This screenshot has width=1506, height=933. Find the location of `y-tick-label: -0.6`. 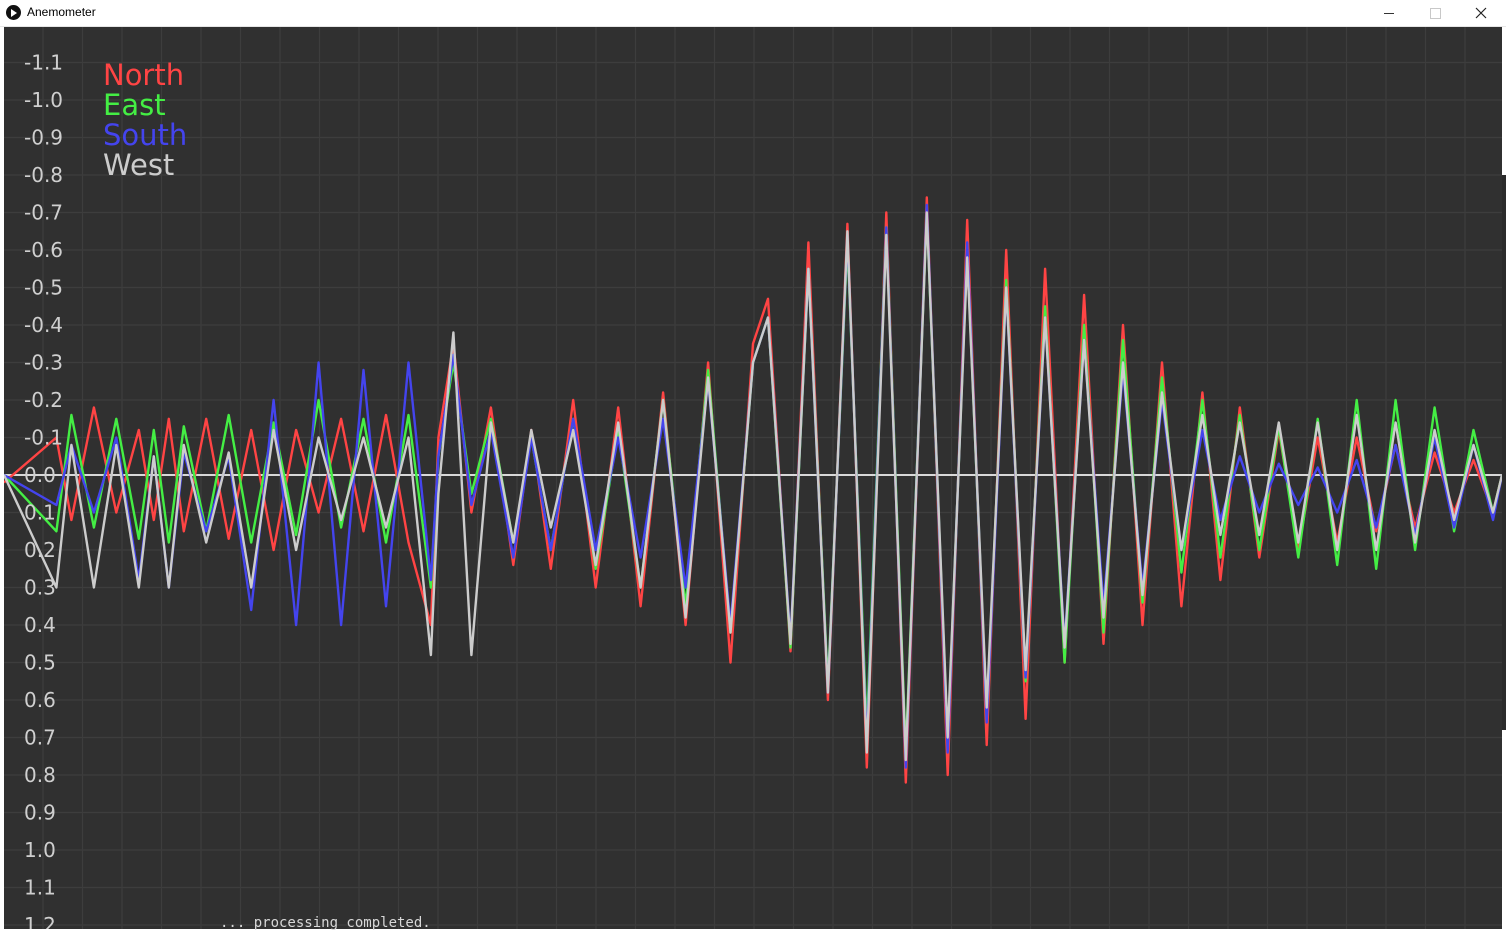

y-tick-label: -0.6 is located at coordinates (43, 250).